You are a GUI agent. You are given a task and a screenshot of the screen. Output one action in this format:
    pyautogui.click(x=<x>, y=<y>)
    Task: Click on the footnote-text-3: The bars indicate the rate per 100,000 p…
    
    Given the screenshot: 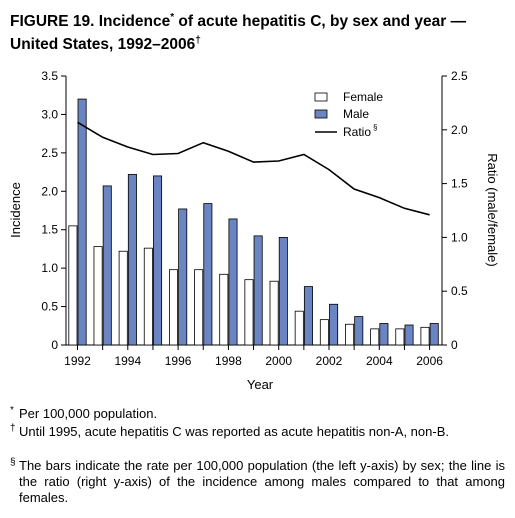 What is the action you would take?
    pyautogui.click(x=262, y=481)
    